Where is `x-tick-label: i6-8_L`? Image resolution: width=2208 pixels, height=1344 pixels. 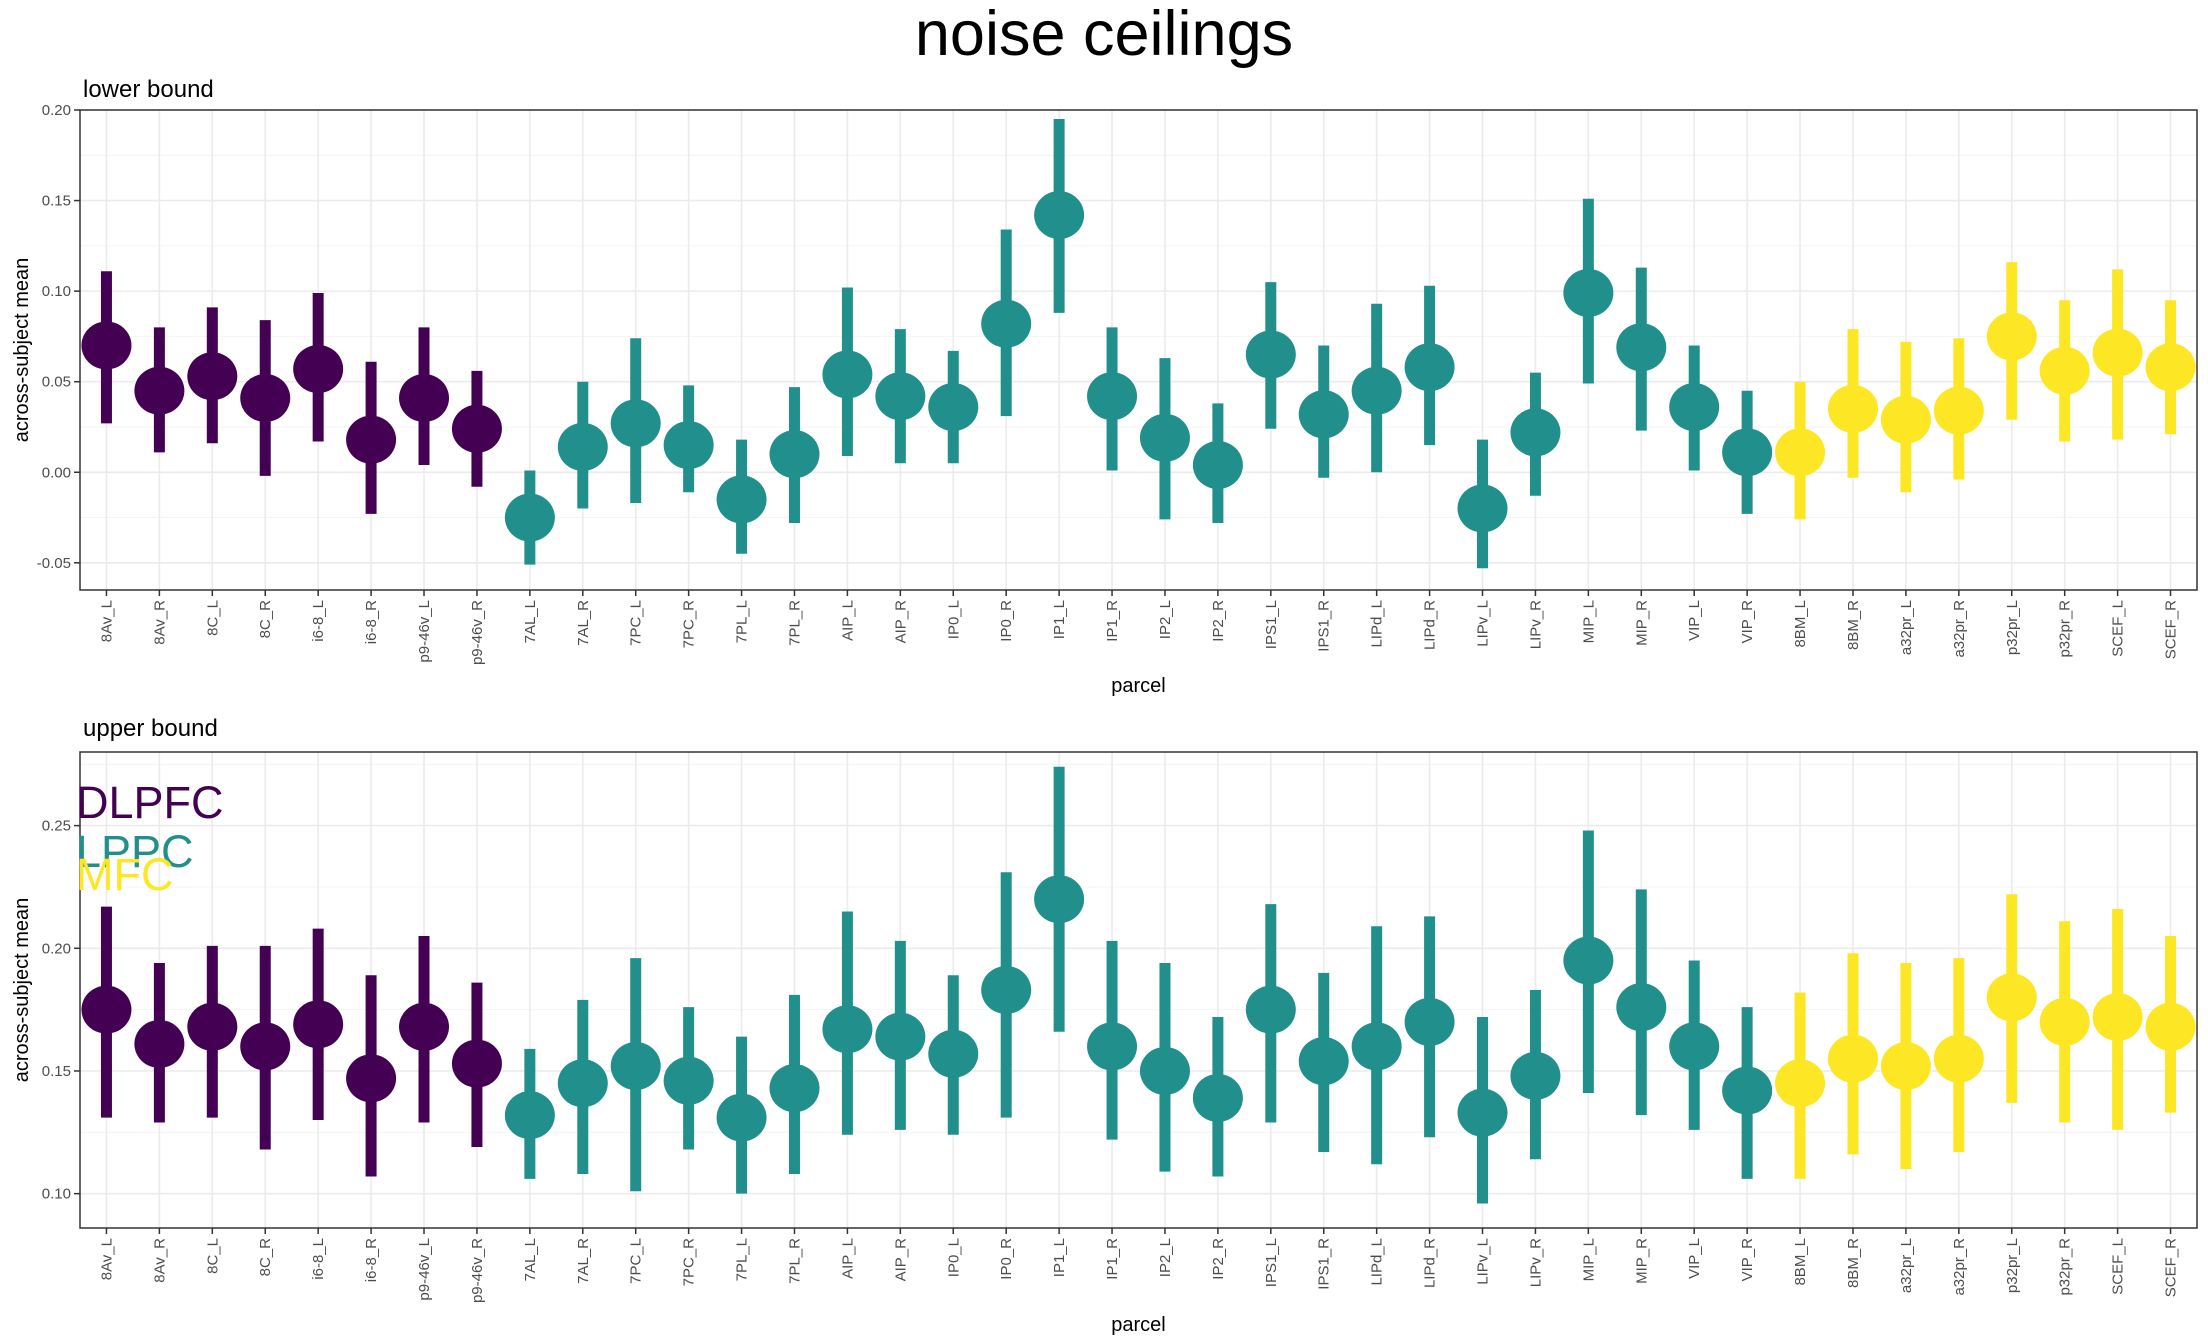 x-tick-label: i6-8_L is located at coordinates (318, 621).